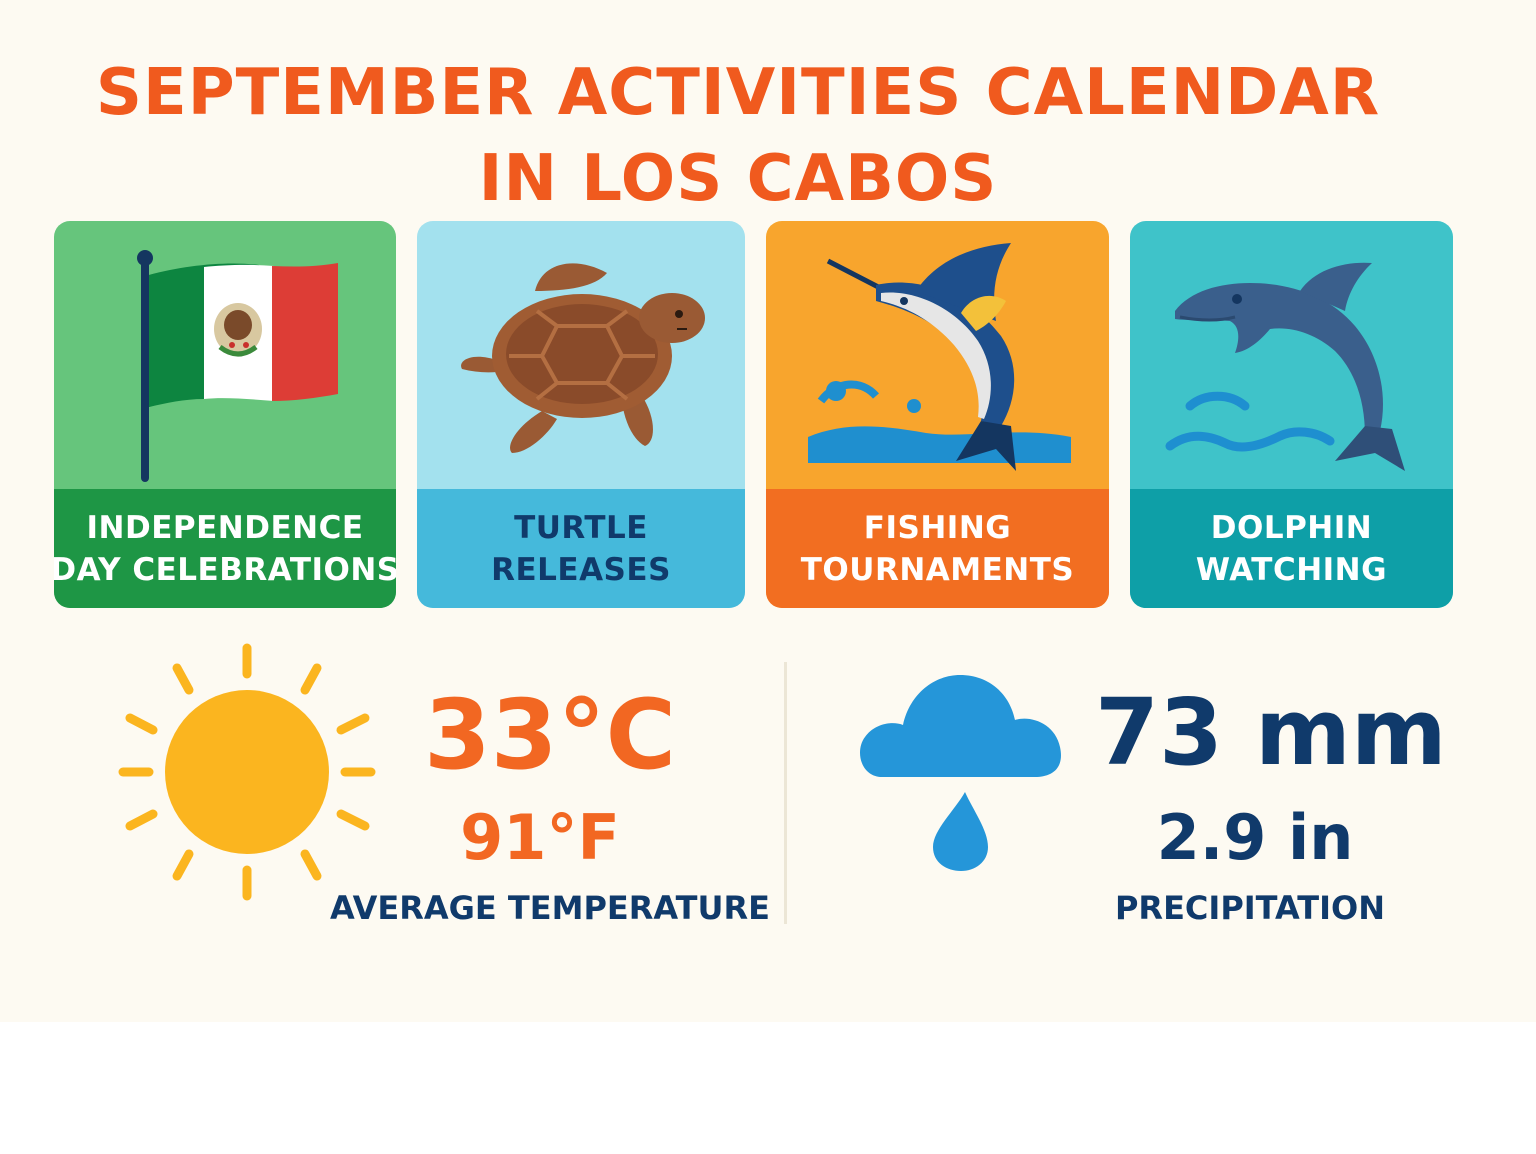 Image resolution: width=1536 pixels, height=1154 pixels. Describe the element at coordinates (1271, 732) in the screenshot. I see `precipitation-mm: 73 mm` at that location.